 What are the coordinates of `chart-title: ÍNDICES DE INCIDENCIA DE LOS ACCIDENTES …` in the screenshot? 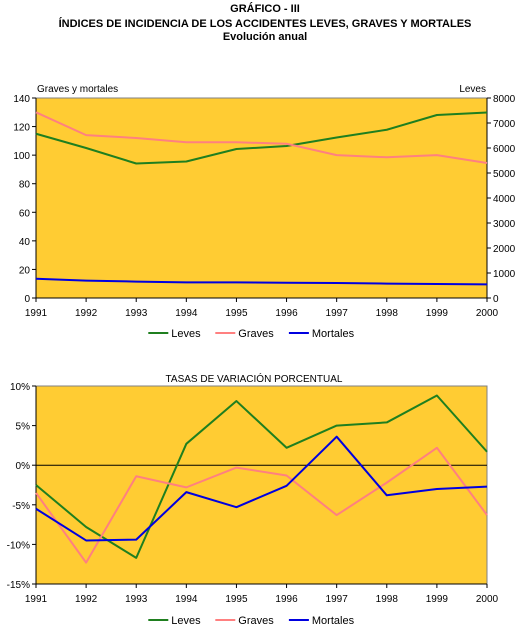 It's located at (265, 24).